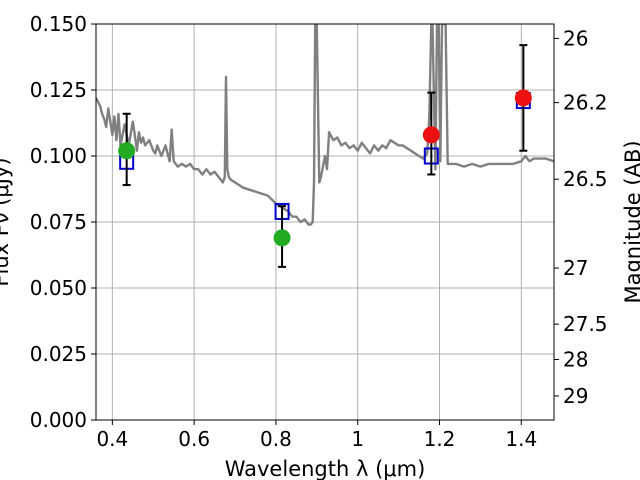  Describe the element at coordinates (575, 360) in the screenshot. I see `right-tick-label: 28` at that location.